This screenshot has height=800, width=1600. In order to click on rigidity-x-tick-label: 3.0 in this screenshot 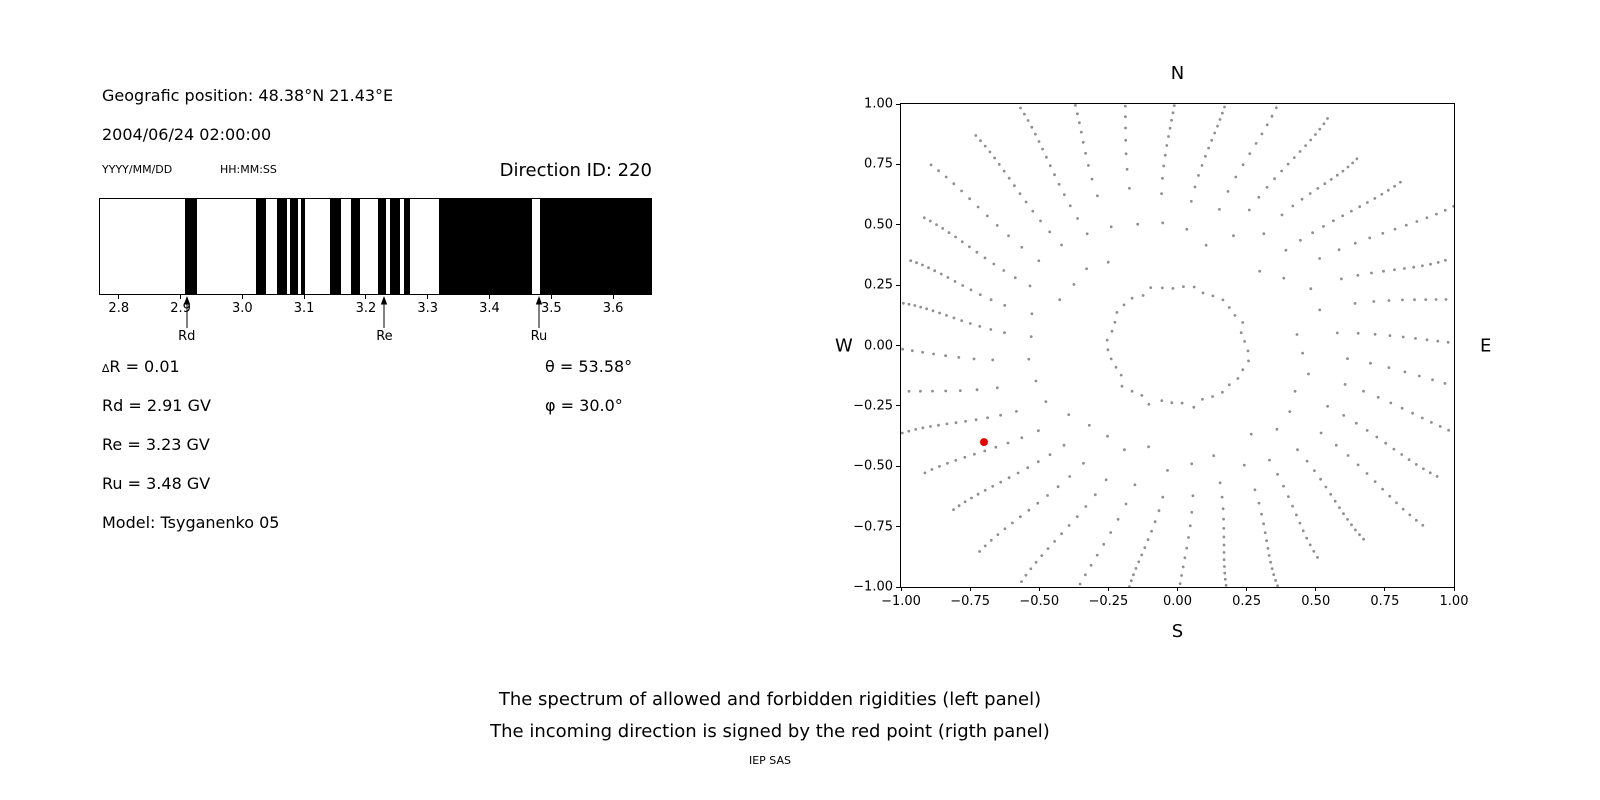, I will do `click(242, 308)`.